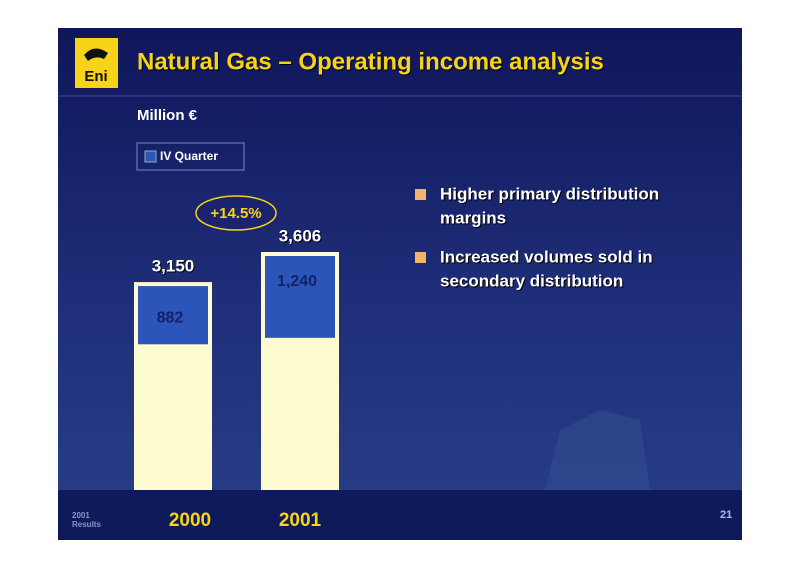  Describe the element at coordinates (297, 281) in the screenshot. I see `segment-label: 1,240` at that location.